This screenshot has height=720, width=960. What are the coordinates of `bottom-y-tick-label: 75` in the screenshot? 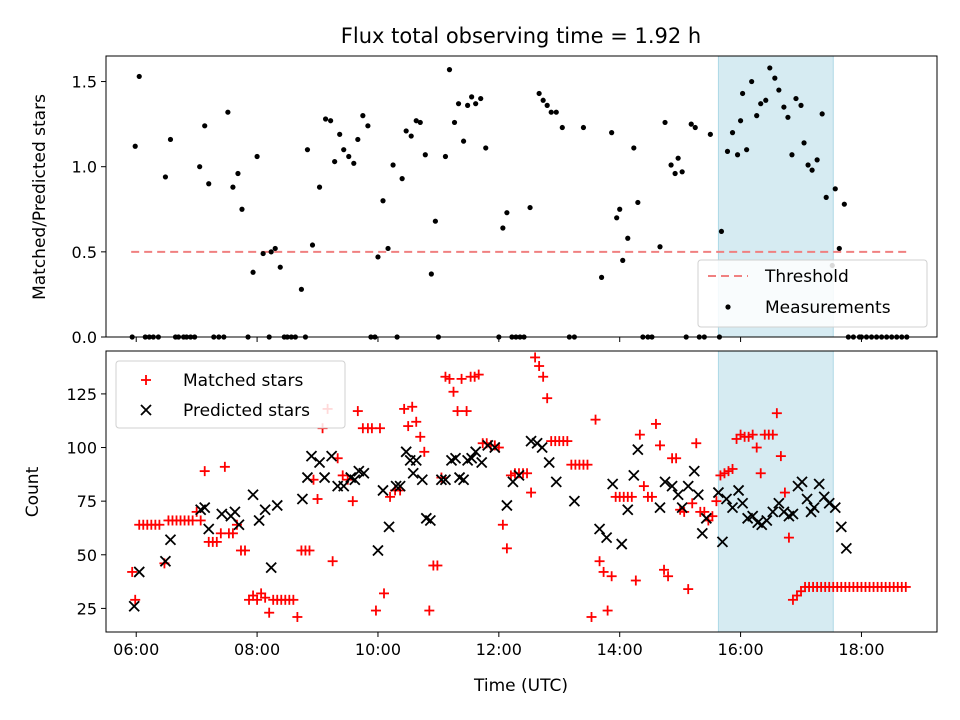 It's located at (87, 501).